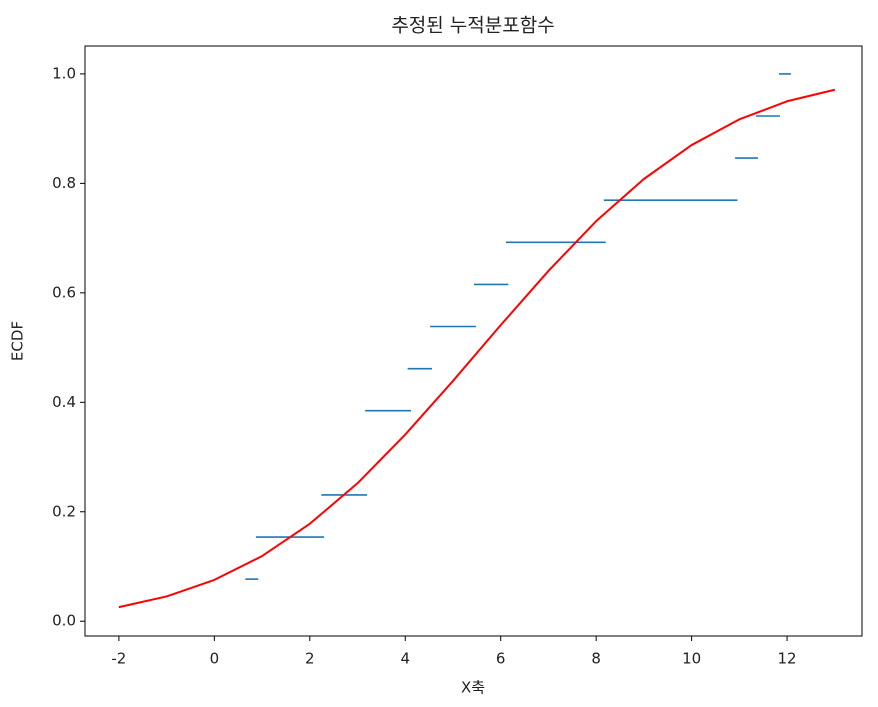 The width and height of the screenshot is (878, 707). Describe the element at coordinates (64, 402) in the screenshot. I see `y-tick-label: 0.4` at that location.